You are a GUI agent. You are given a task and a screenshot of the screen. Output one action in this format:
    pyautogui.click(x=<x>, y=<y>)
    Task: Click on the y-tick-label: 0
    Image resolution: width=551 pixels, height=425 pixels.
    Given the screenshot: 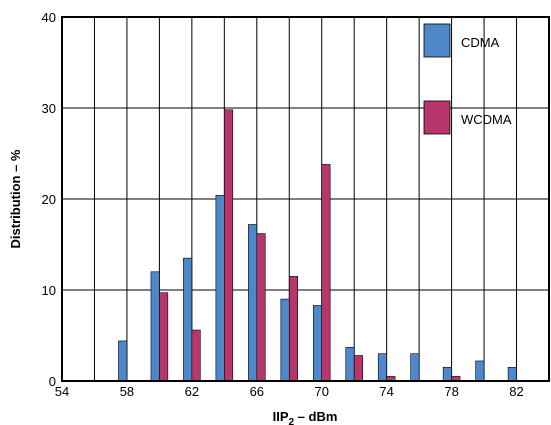 What is the action you would take?
    pyautogui.click(x=52, y=381)
    